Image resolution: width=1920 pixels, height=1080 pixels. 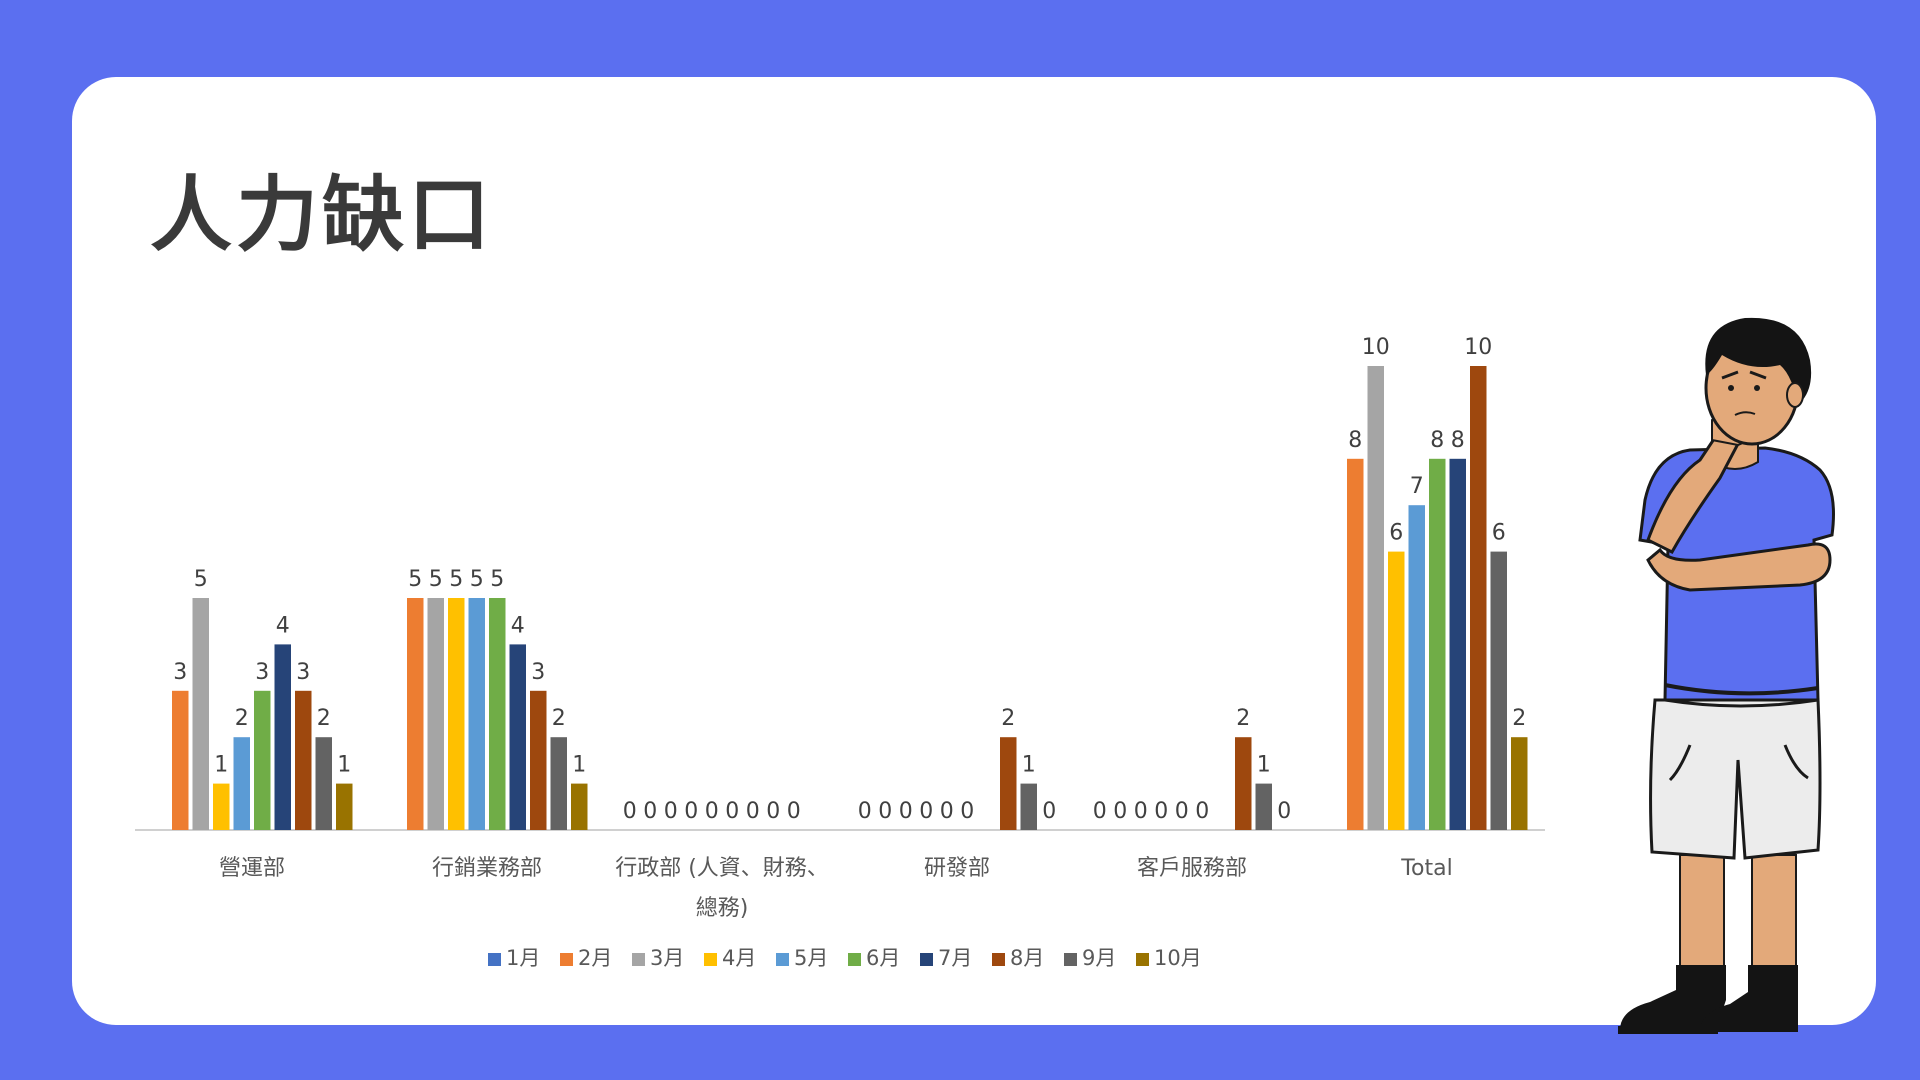 I want to click on legend-label: 2月, so click(x=595, y=958).